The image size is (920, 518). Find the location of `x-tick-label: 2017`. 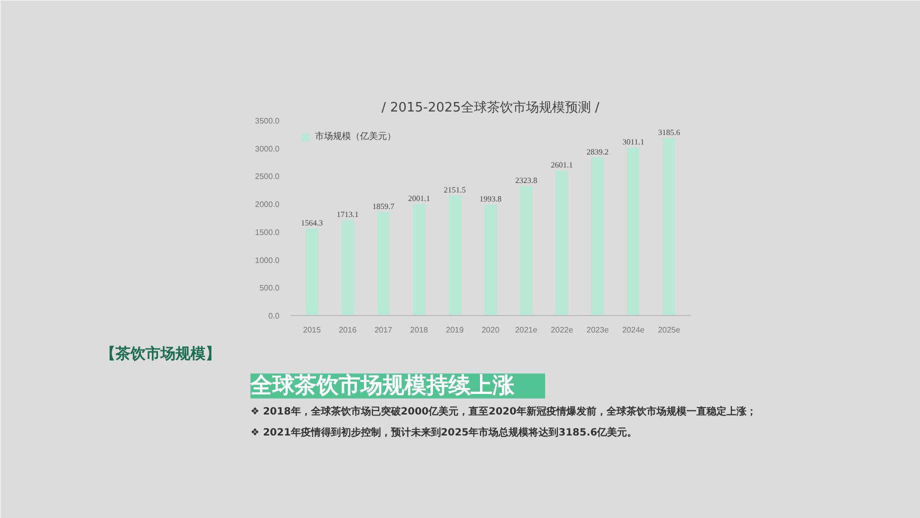

x-tick-label: 2017 is located at coordinates (383, 330).